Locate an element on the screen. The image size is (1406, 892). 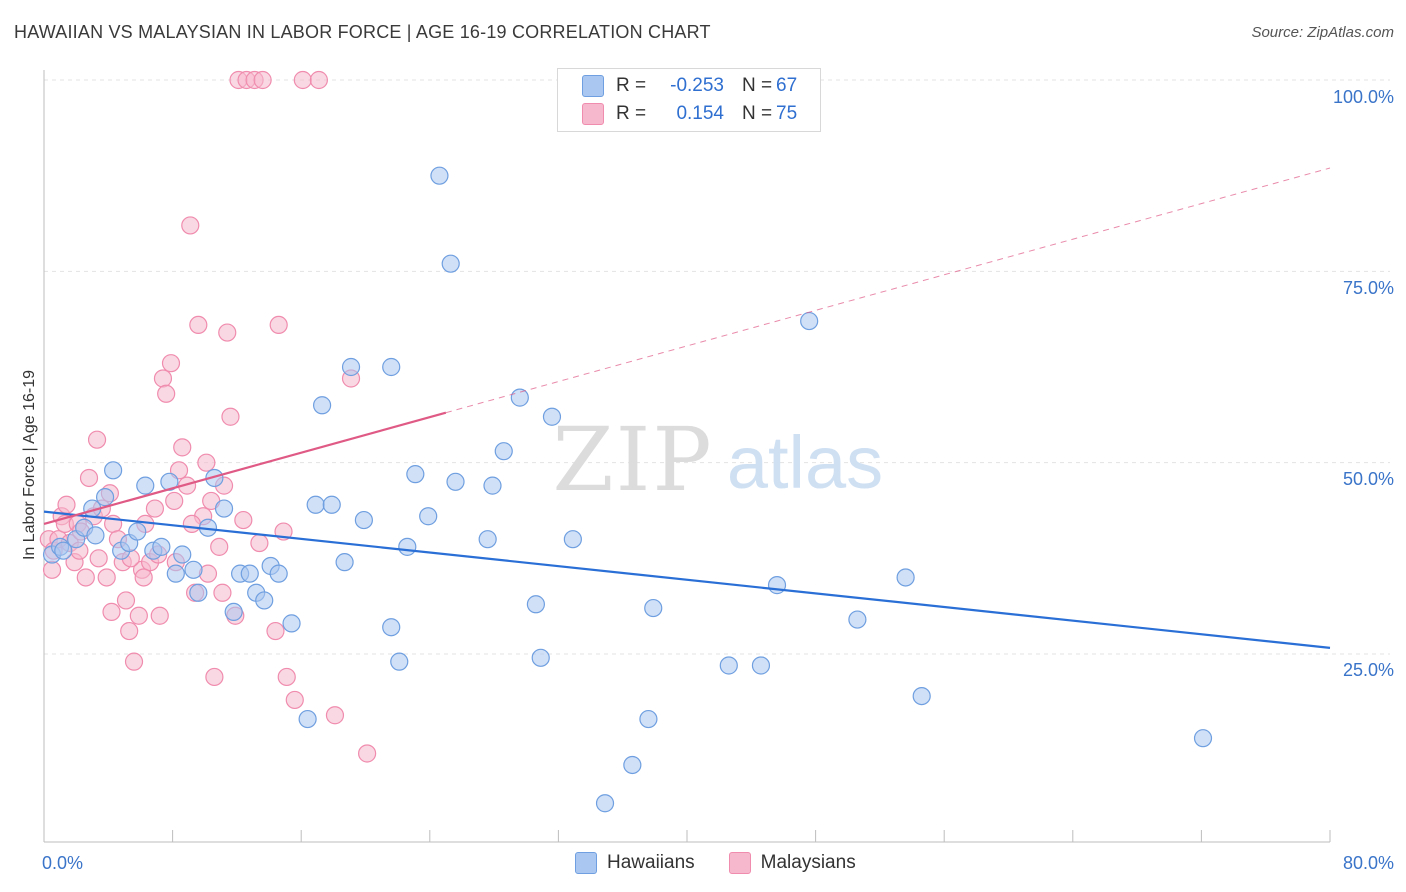
hawaiians-trend-line is located at coordinates (687, 579).